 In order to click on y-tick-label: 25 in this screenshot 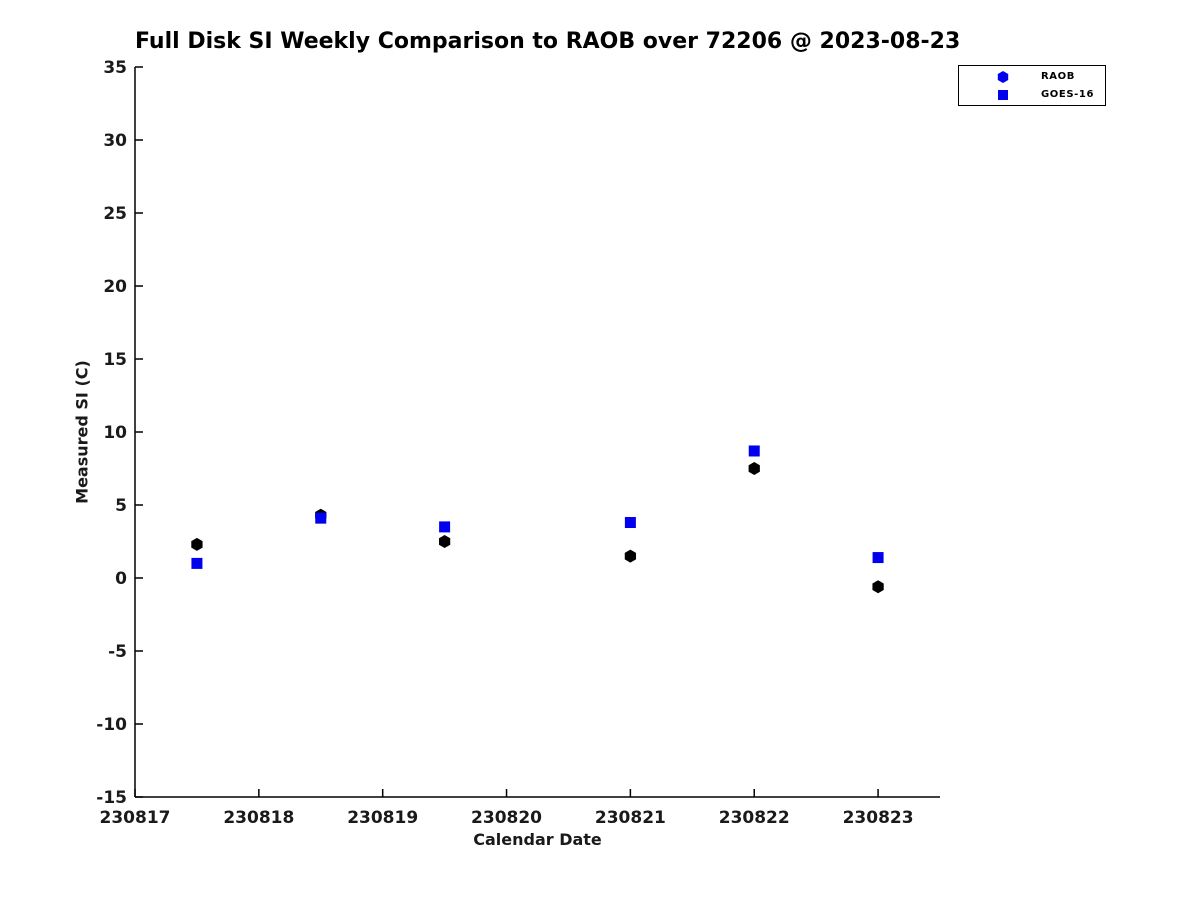, I will do `click(115, 214)`.